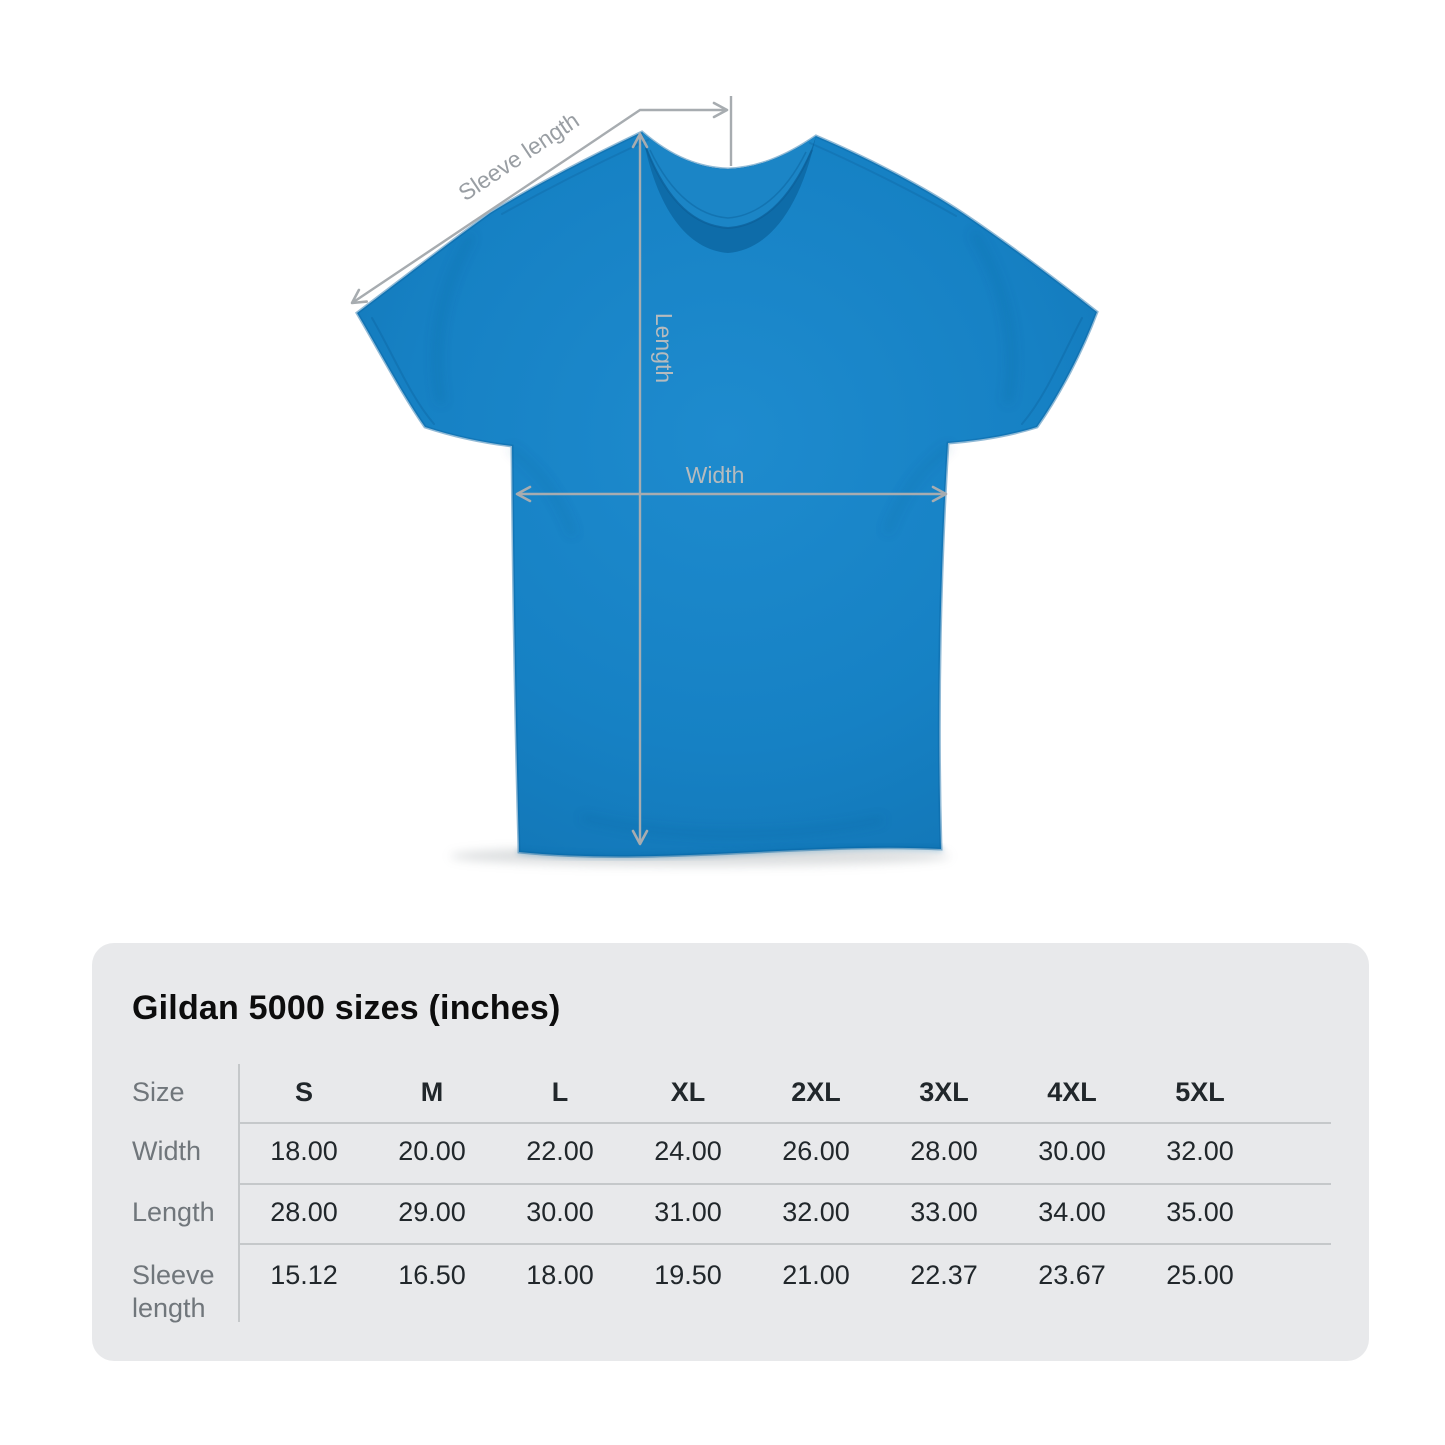 Image resolution: width=1445 pixels, height=1445 pixels. I want to click on sleeve-length-value: 22.37, so click(944, 1275).